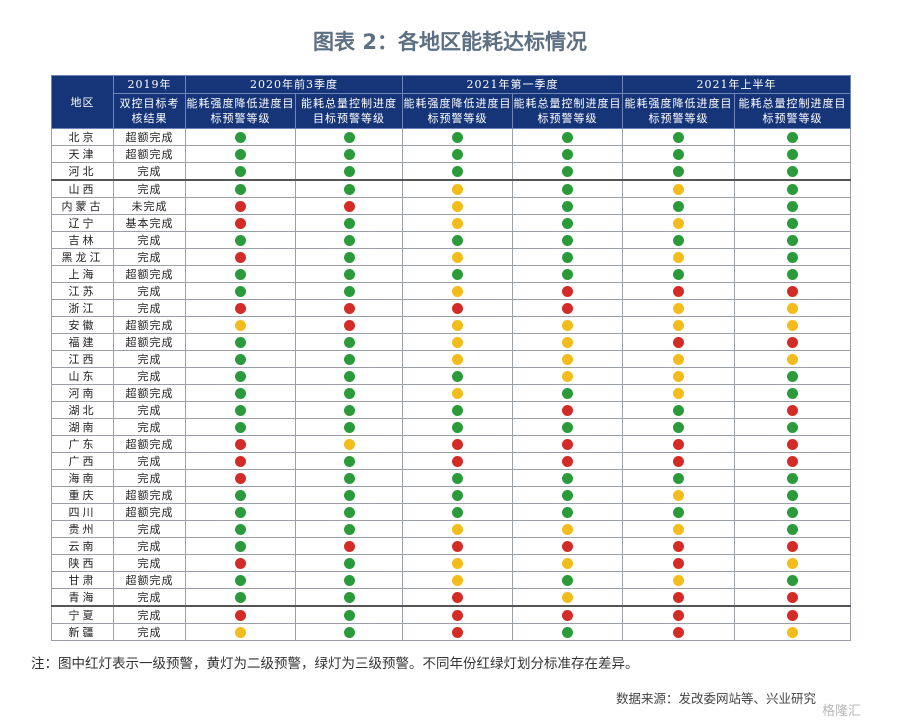 This screenshot has width=900, height=722. What do you see at coordinates (82, 444) in the screenshot?
I see `region-cell: 广东` at bounding box center [82, 444].